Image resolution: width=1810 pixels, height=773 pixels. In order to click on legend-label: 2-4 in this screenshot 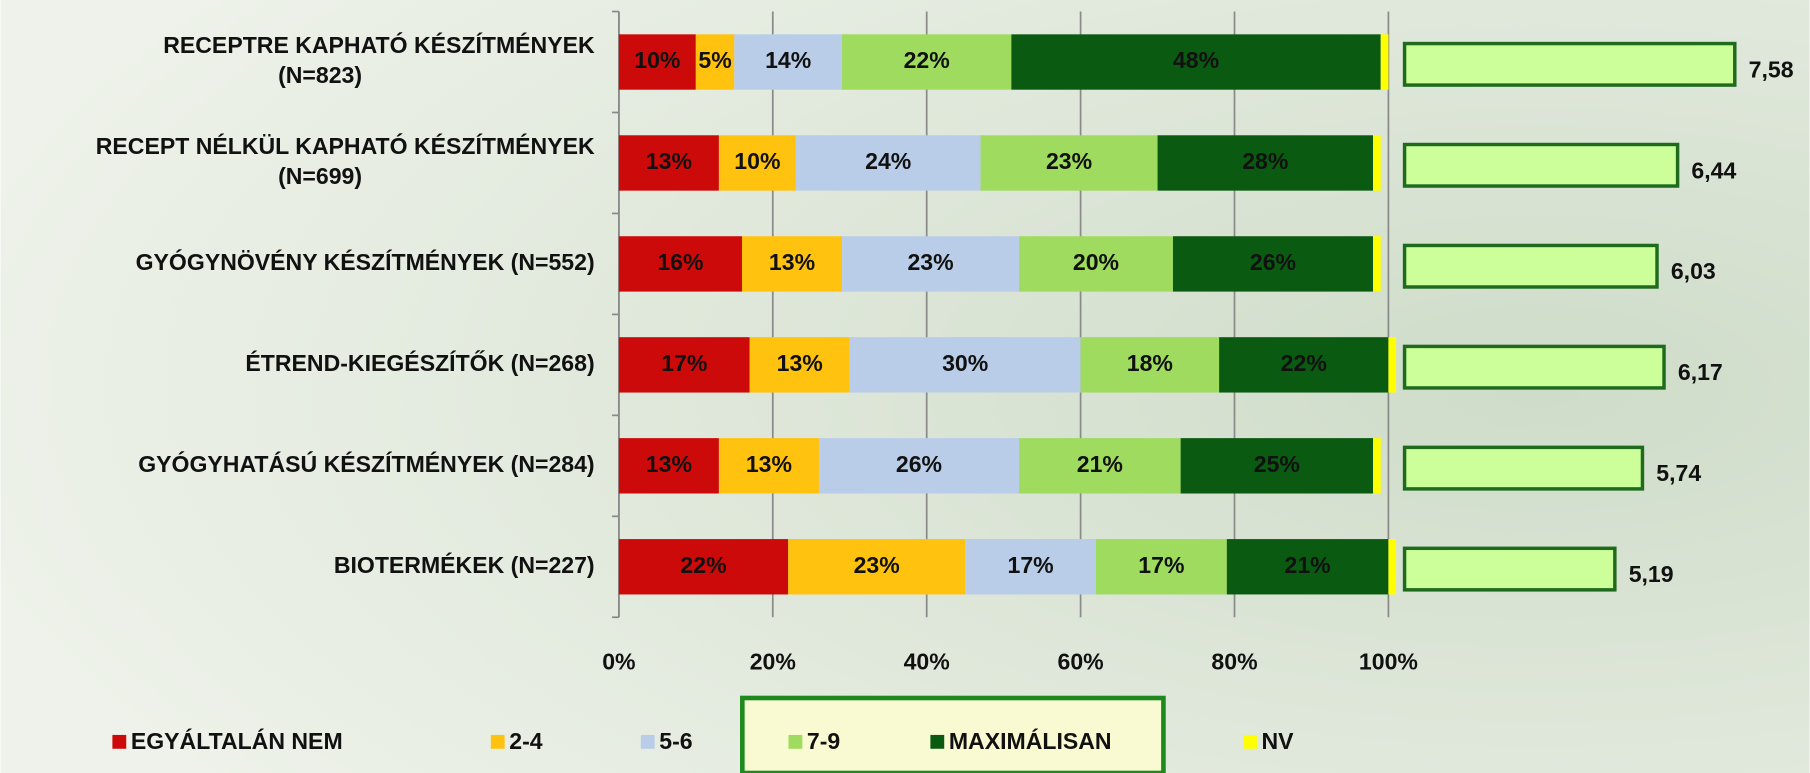, I will do `click(526, 741)`.